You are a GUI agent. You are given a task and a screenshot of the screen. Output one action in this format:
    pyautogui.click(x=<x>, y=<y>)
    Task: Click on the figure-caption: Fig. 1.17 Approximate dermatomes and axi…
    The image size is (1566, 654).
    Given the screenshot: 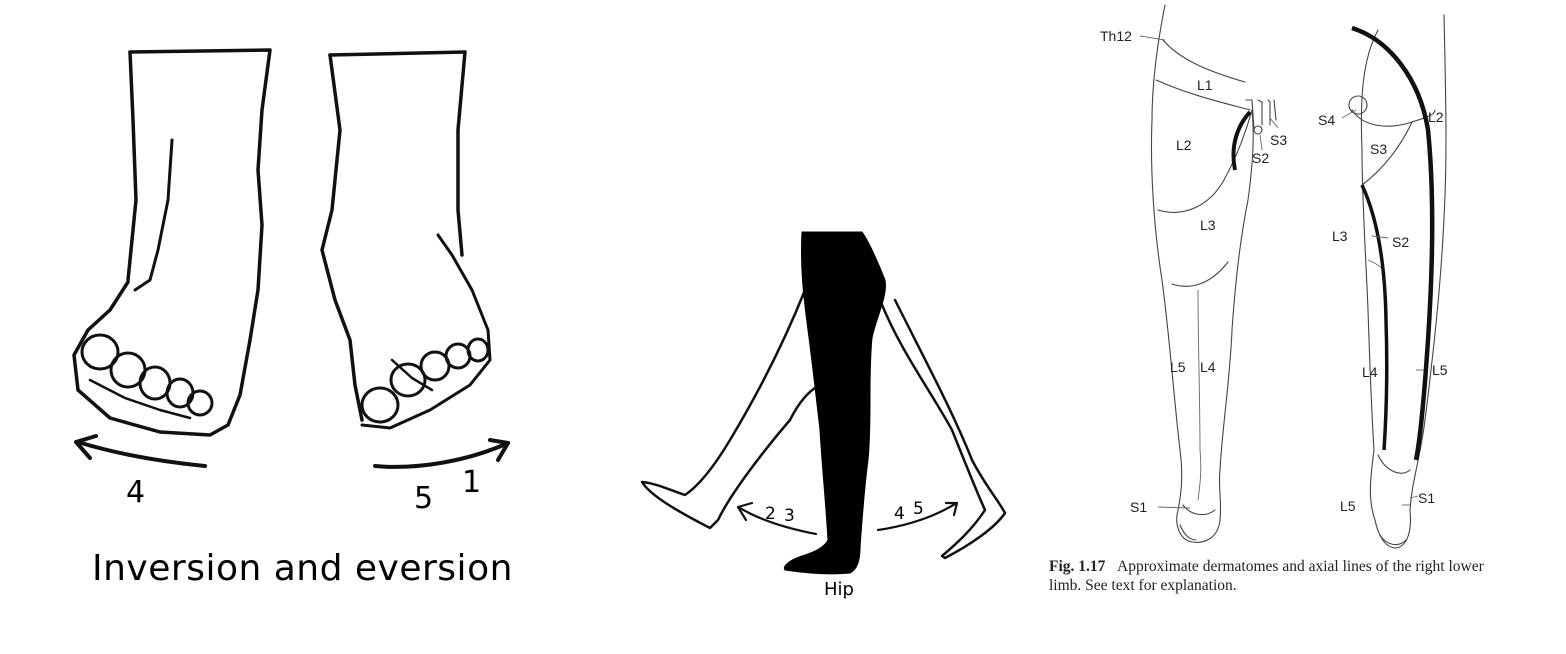 What is the action you would take?
    pyautogui.click(x=1284, y=576)
    